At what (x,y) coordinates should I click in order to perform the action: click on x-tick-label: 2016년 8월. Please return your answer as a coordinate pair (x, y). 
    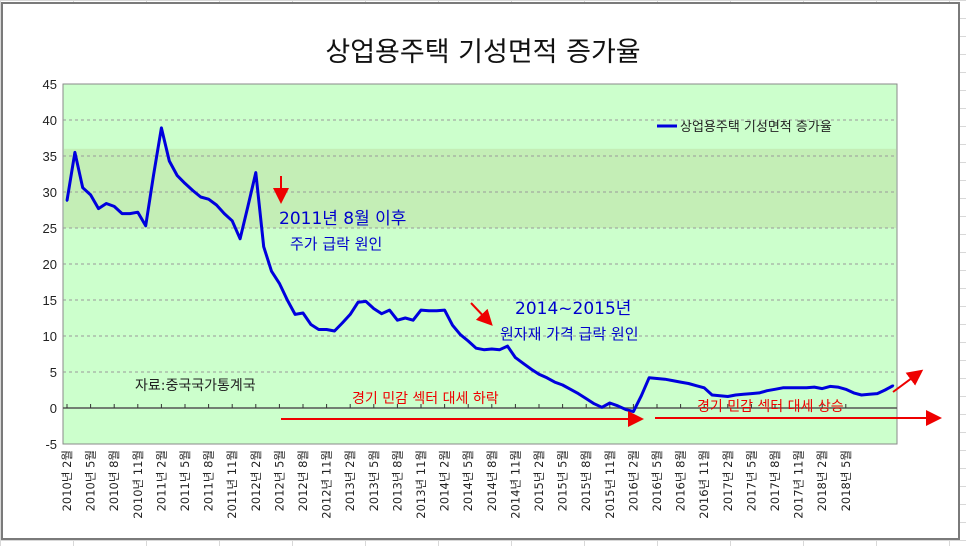
    Looking at the image, I should click on (681, 480).